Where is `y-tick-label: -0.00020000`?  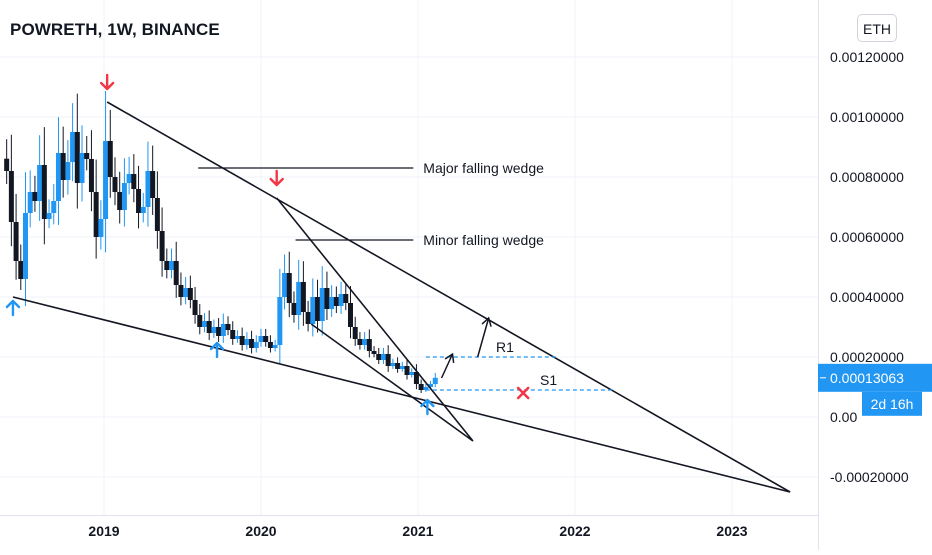 y-tick-label: -0.00020000 is located at coordinates (869, 477).